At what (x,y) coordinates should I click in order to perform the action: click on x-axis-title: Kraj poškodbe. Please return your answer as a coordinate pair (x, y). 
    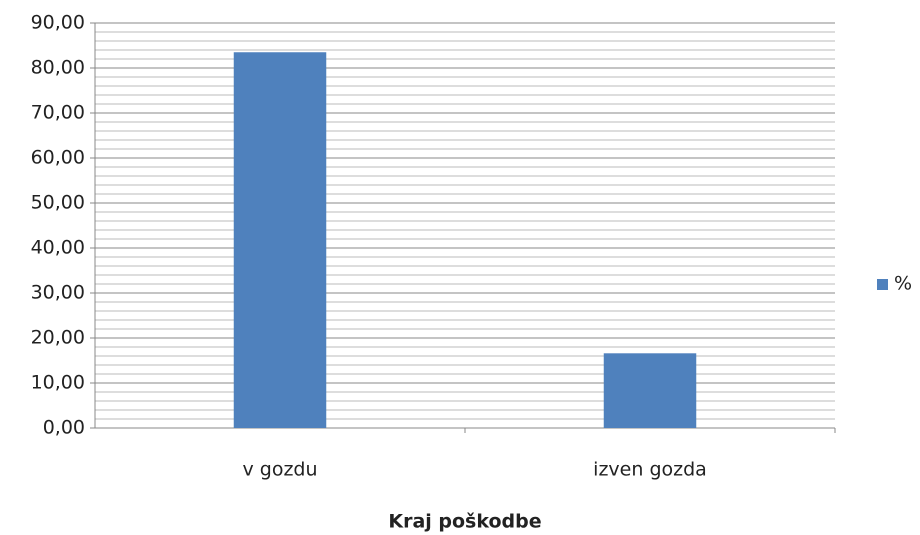
    Looking at the image, I should click on (464, 522).